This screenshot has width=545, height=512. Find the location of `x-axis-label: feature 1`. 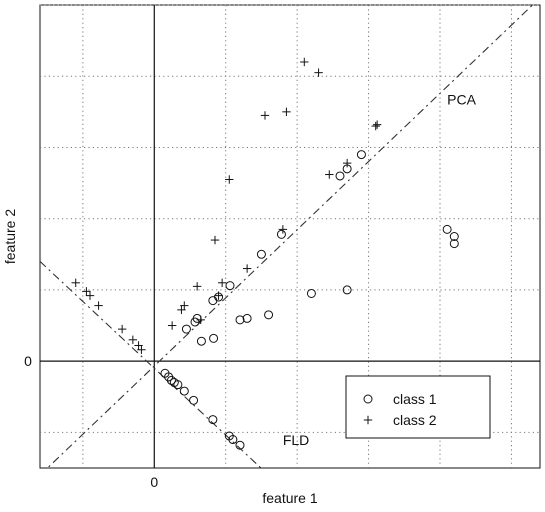

x-axis-label: feature 1 is located at coordinates (289, 498).